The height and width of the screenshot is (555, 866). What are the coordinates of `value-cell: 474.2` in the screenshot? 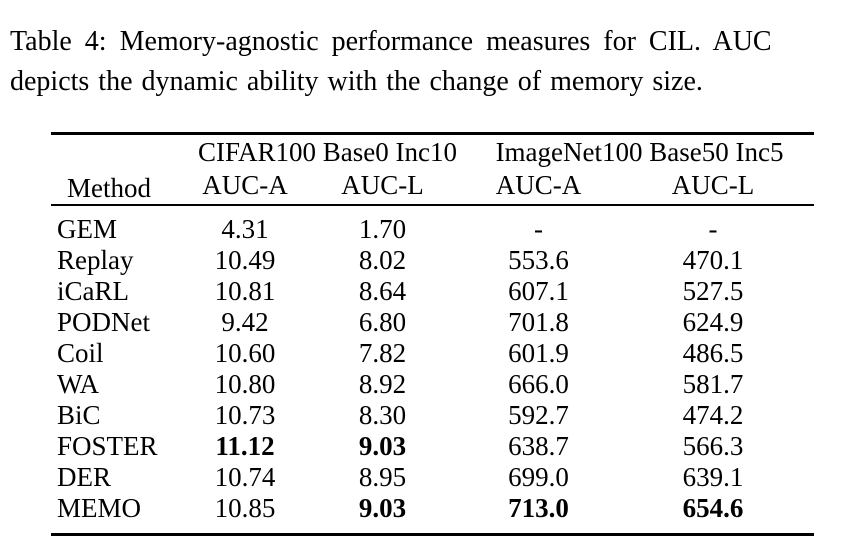 It's located at (713, 414).